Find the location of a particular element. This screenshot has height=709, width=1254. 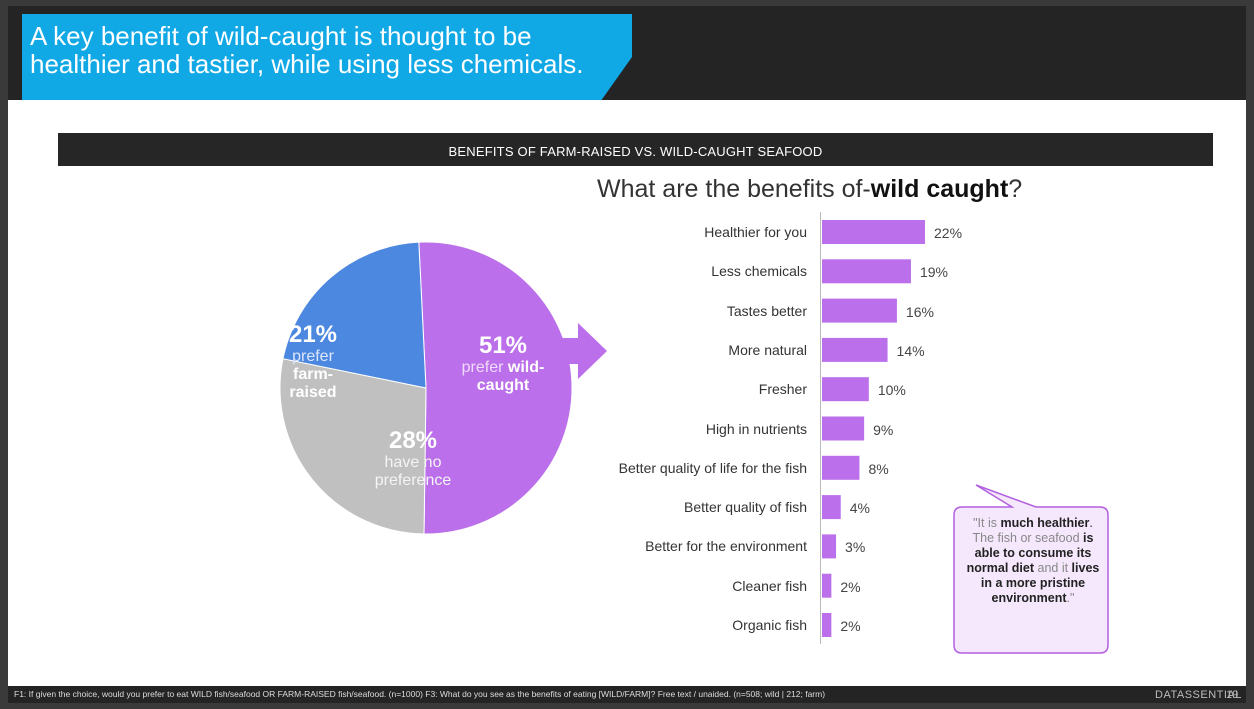

bar-category-label: Organic fish is located at coordinates (769, 625).